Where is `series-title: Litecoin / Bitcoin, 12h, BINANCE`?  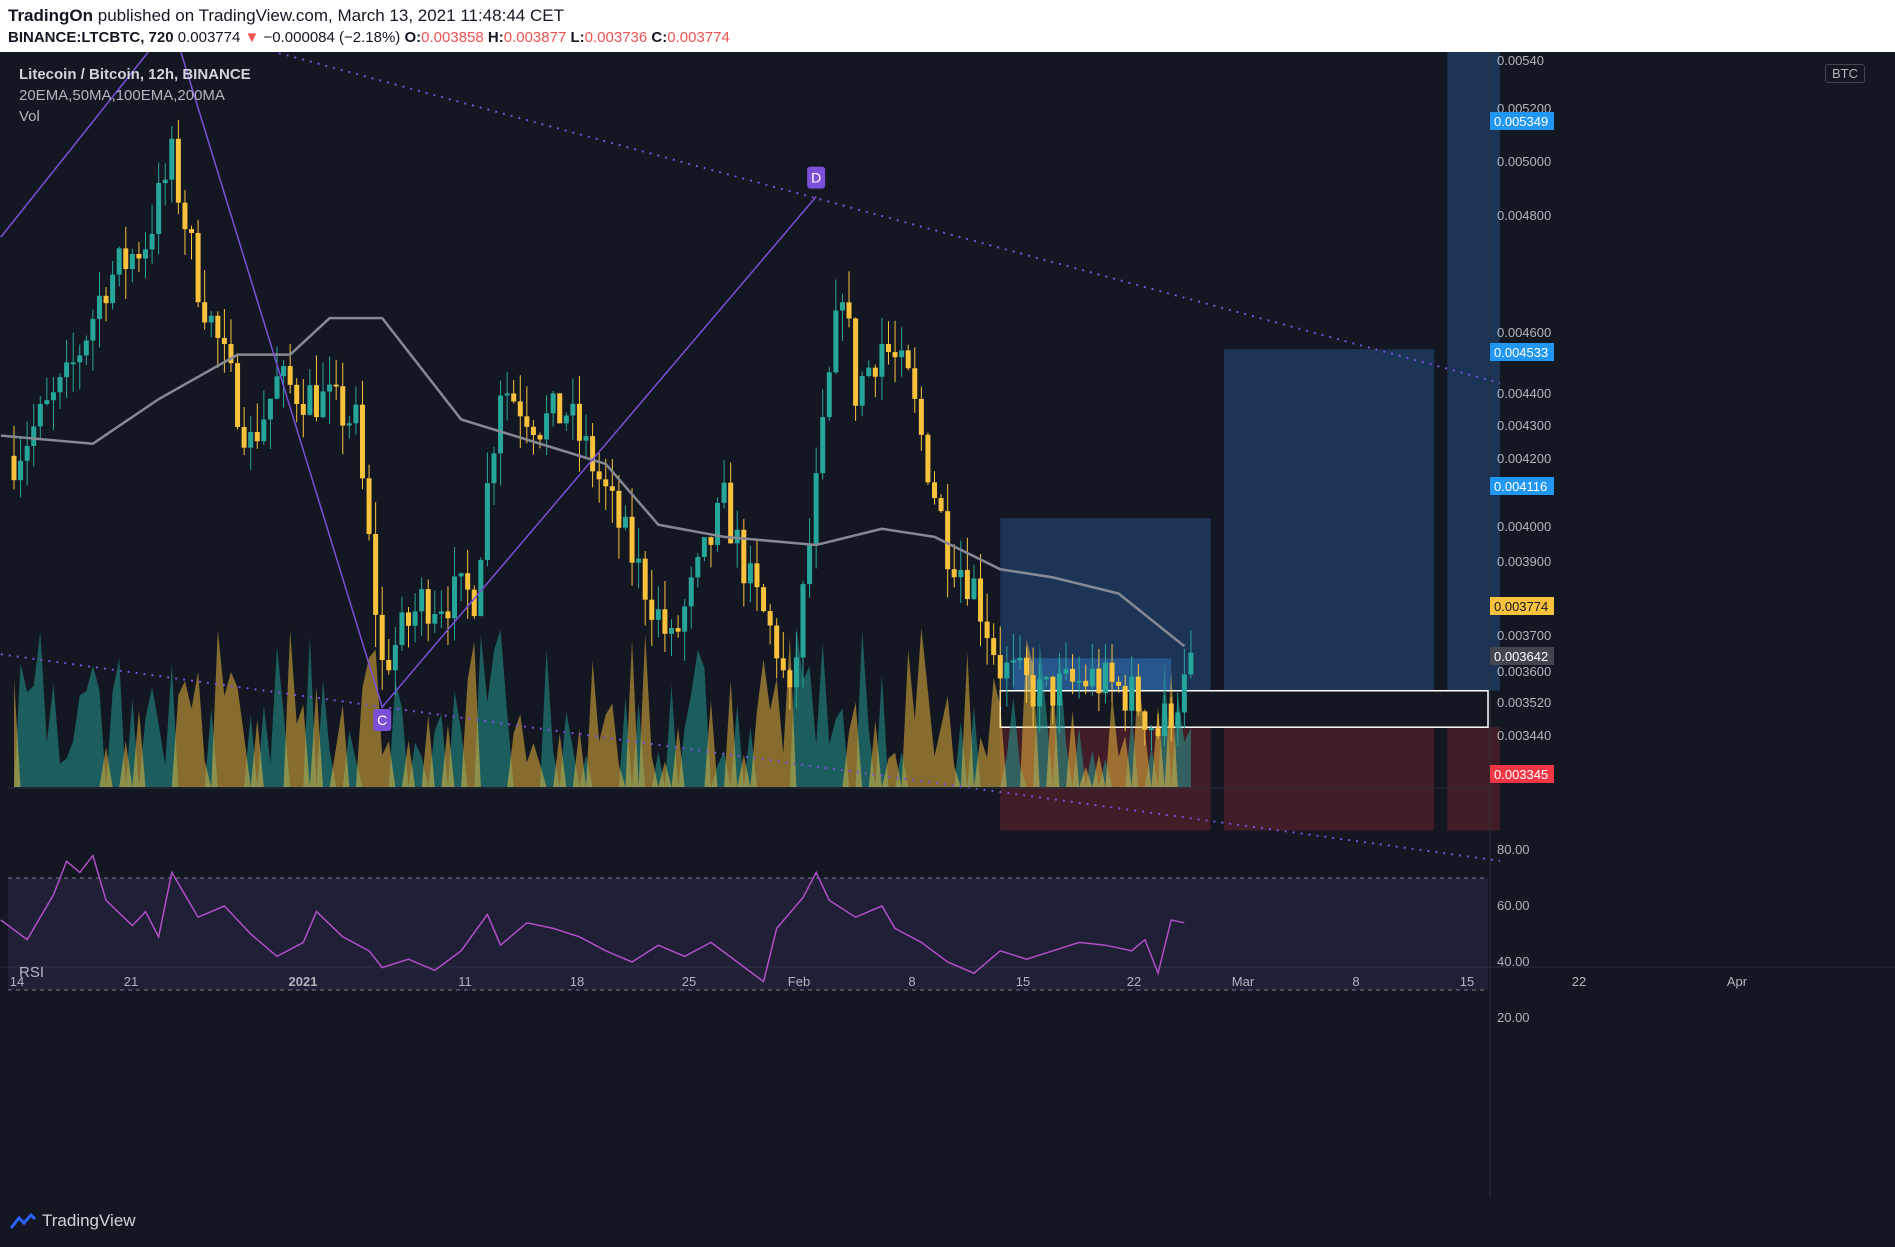 series-title: Litecoin / Bitcoin, 12h, BINANCE is located at coordinates (135, 74).